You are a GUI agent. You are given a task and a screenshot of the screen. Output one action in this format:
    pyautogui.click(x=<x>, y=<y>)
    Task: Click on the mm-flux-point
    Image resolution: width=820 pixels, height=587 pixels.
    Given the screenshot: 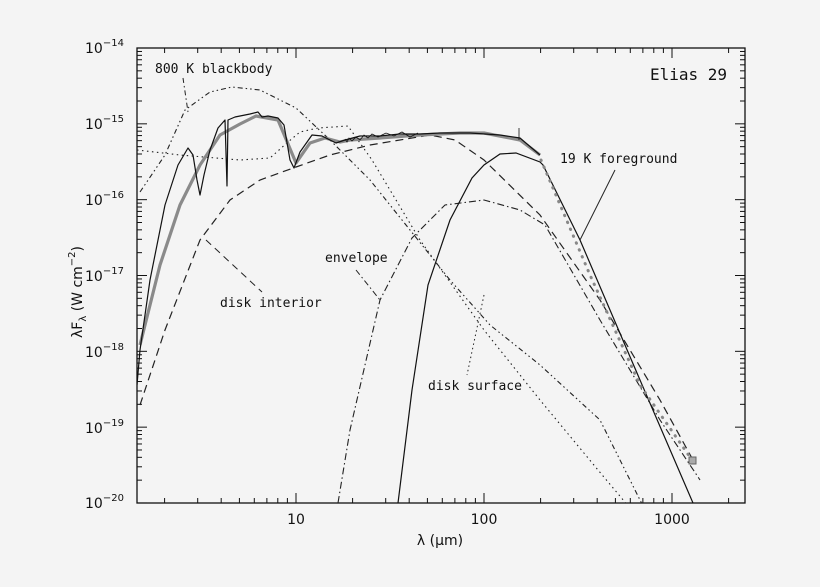 What is the action you would take?
    pyautogui.click(x=692, y=460)
    